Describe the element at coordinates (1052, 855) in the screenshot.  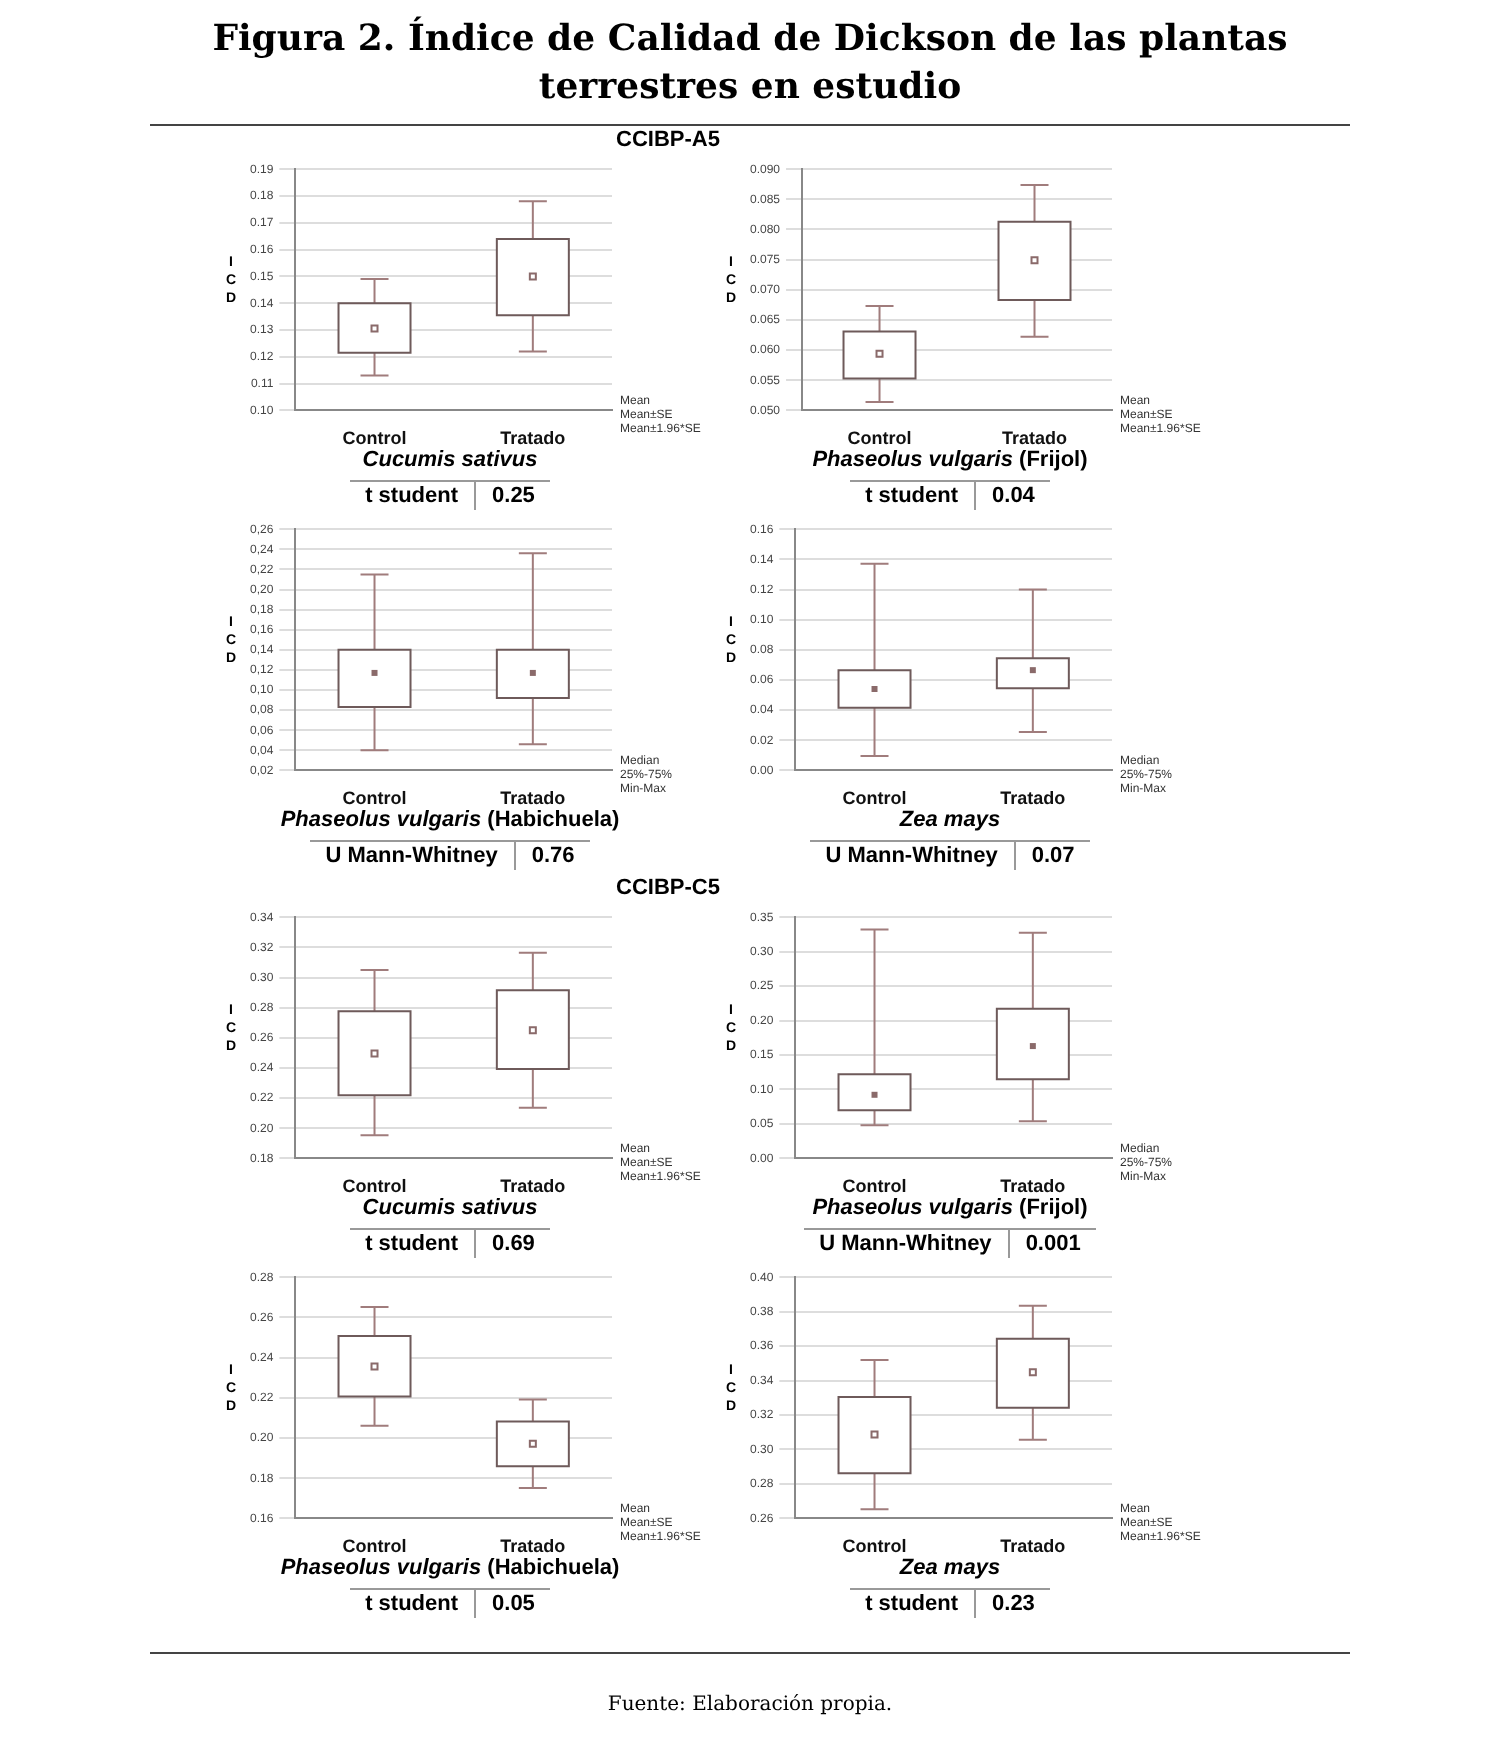
I see `text: 0.07` at that location.